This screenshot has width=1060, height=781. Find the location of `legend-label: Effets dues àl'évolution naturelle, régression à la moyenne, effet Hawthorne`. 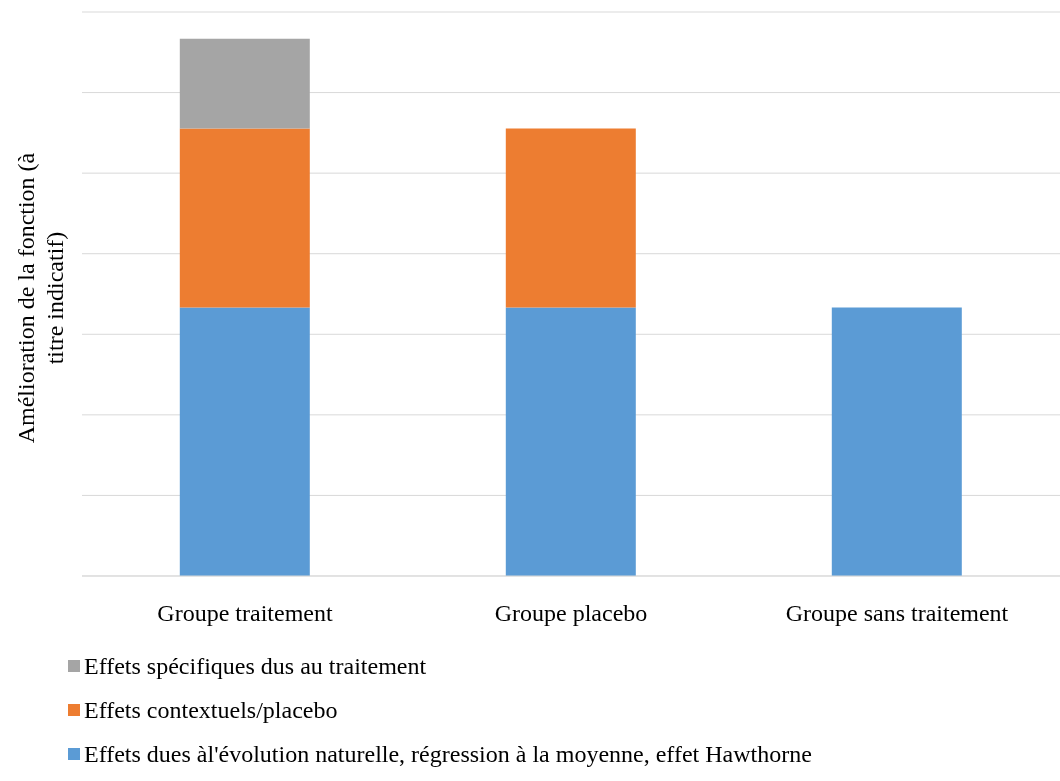

legend-label: Effets dues àl'évolution naturelle, régression à la moyenne, effet Hawthorne is located at coordinates (448, 754).